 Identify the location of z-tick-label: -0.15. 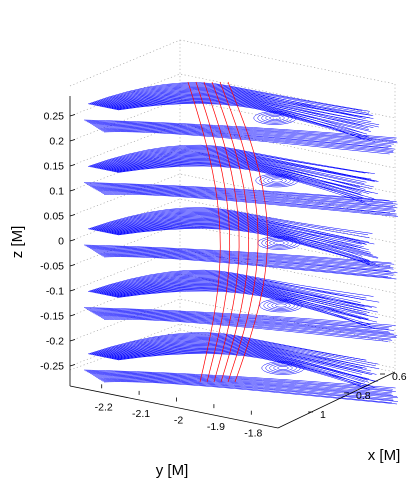
(52, 317).